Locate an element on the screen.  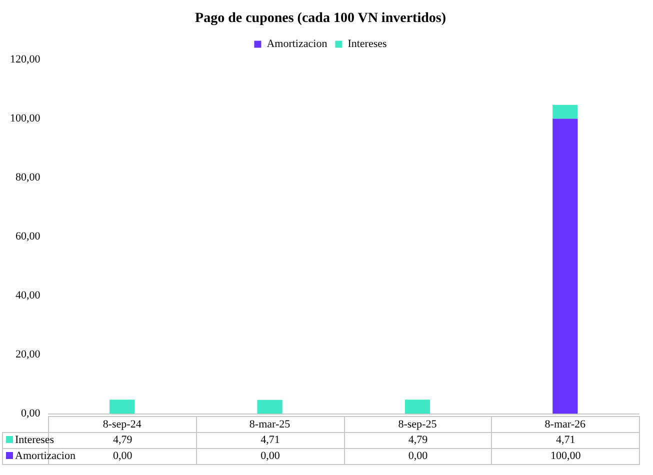
y-tick-label: 0,00 is located at coordinates (31, 414).